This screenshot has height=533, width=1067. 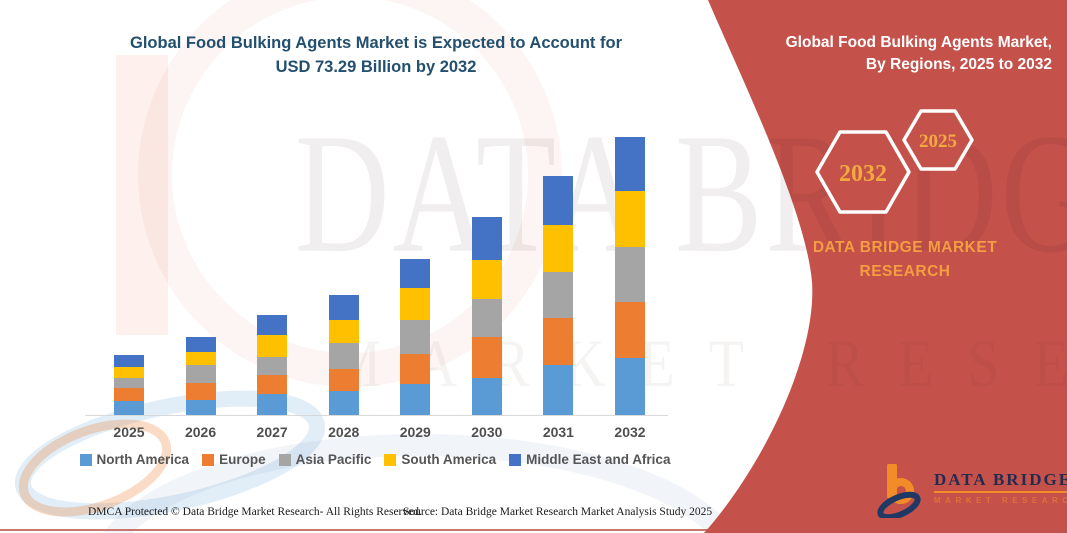 What do you see at coordinates (486, 396) in the screenshot?
I see `bar-segment-2030-north-america` at bounding box center [486, 396].